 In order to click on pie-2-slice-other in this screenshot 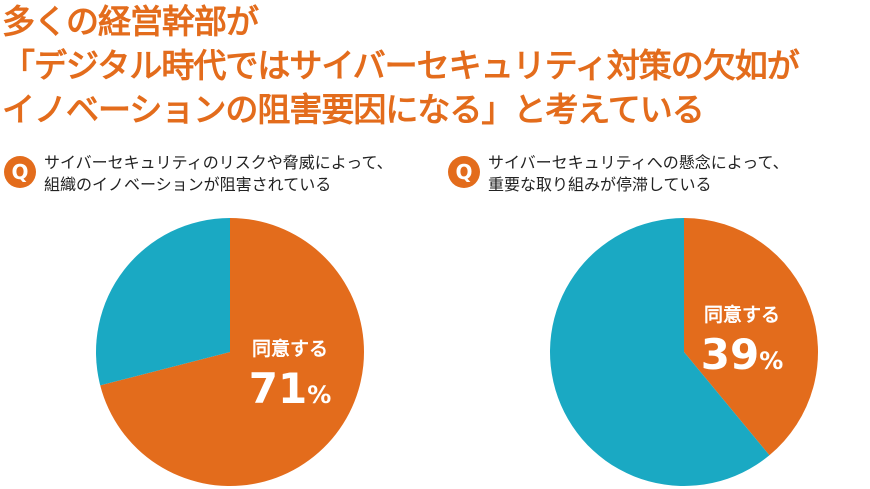, I will do `click(659, 352)`.